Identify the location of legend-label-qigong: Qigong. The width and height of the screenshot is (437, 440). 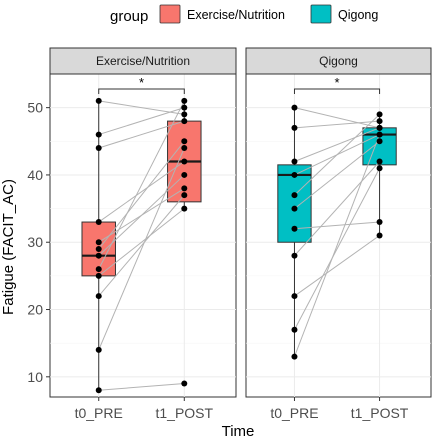
(358, 15).